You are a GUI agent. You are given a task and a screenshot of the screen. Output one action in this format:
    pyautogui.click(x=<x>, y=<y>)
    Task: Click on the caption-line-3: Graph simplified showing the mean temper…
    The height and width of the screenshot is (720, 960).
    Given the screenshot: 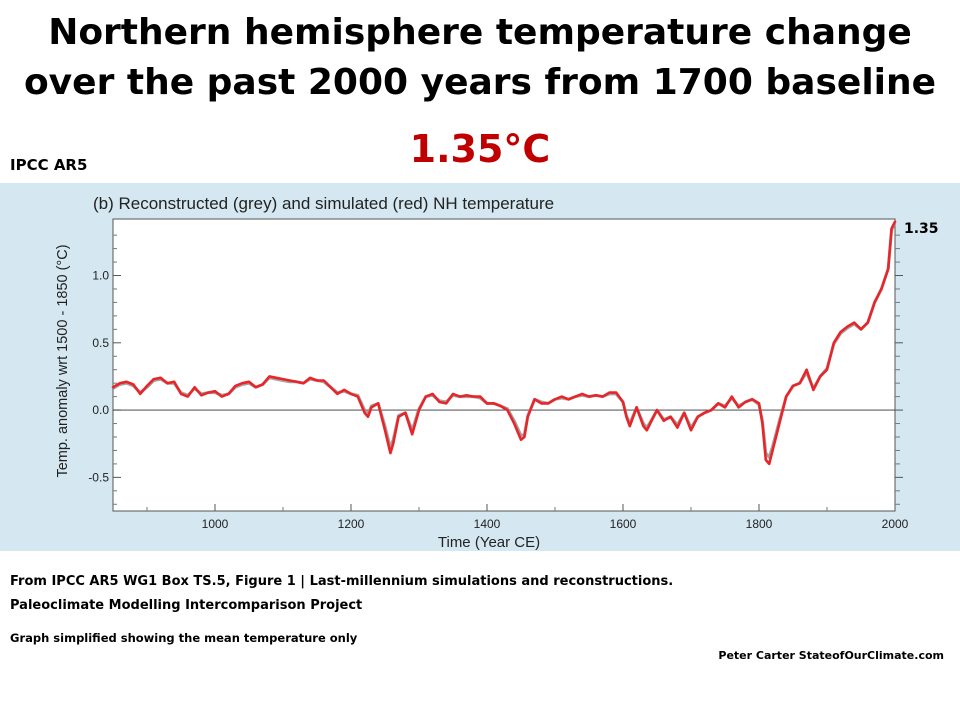 What is the action you would take?
    pyautogui.click(x=184, y=638)
    